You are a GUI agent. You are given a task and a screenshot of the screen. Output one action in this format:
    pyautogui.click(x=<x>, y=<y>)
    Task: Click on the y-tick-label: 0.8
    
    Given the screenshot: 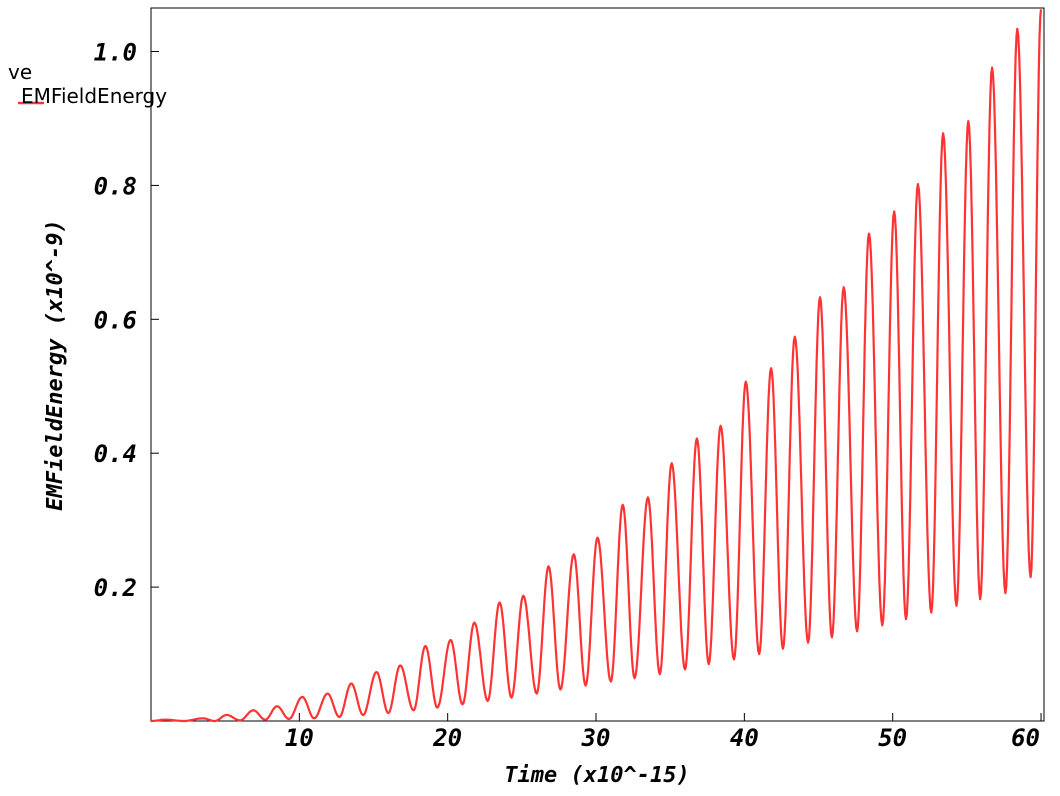 What is the action you would take?
    pyautogui.click(x=115, y=186)
    